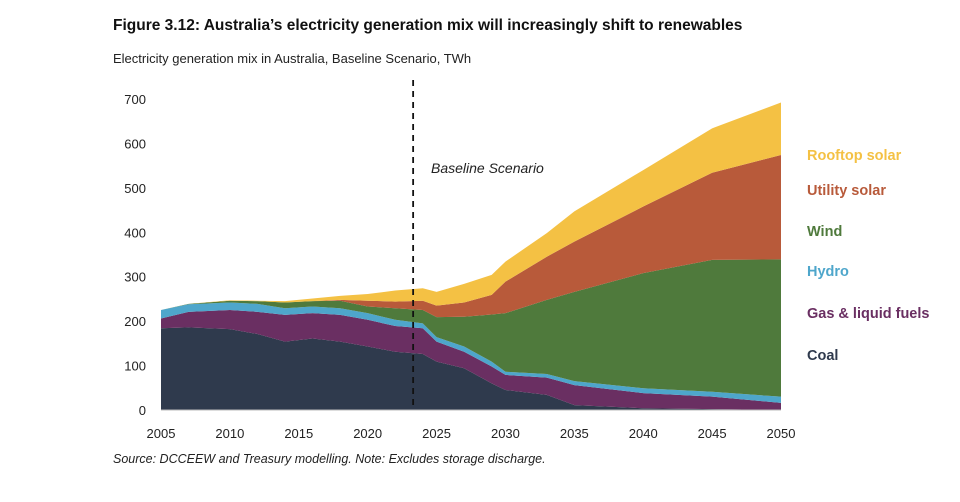 The width and height of the screenshot is (960, 502). I want to click on baseline-scenario-annotation: Baseline Scenario, so click(487, 168).